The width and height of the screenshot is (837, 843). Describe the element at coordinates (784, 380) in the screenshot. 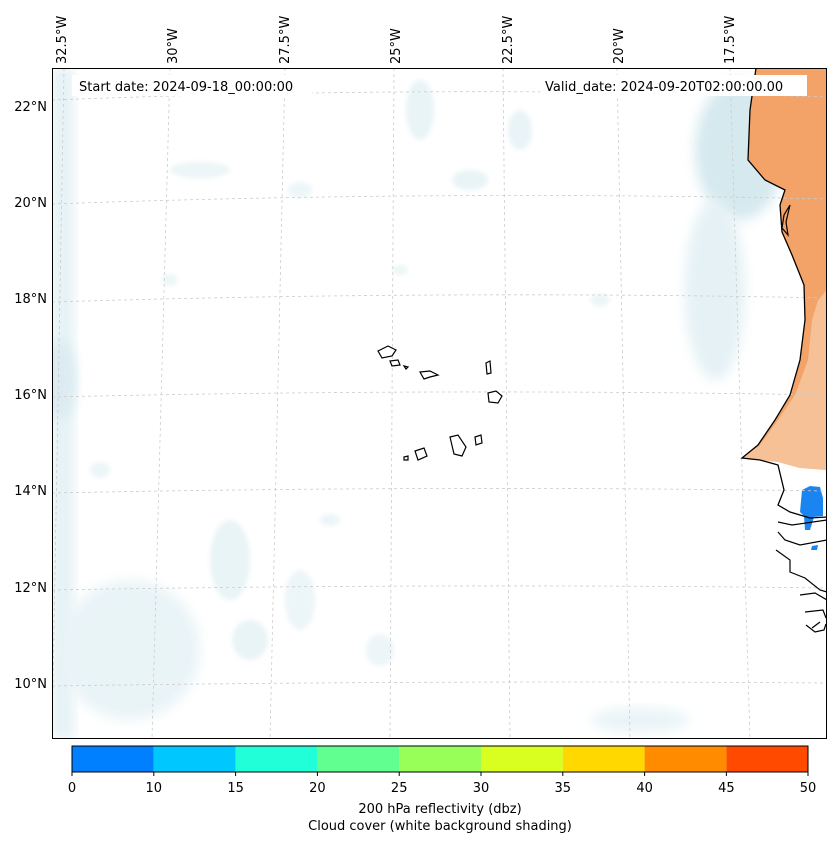

I see `reflectivity-light-orange-region` at that location.